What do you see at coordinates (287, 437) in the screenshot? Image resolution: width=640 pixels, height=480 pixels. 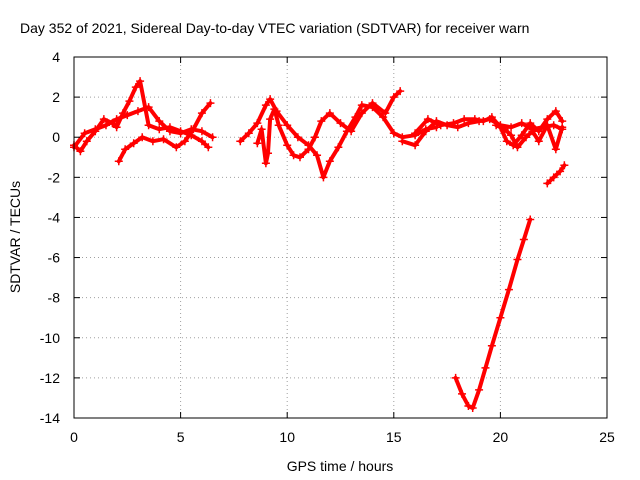 I see `x-tick-label: 10` at bounding box center [287, 437].